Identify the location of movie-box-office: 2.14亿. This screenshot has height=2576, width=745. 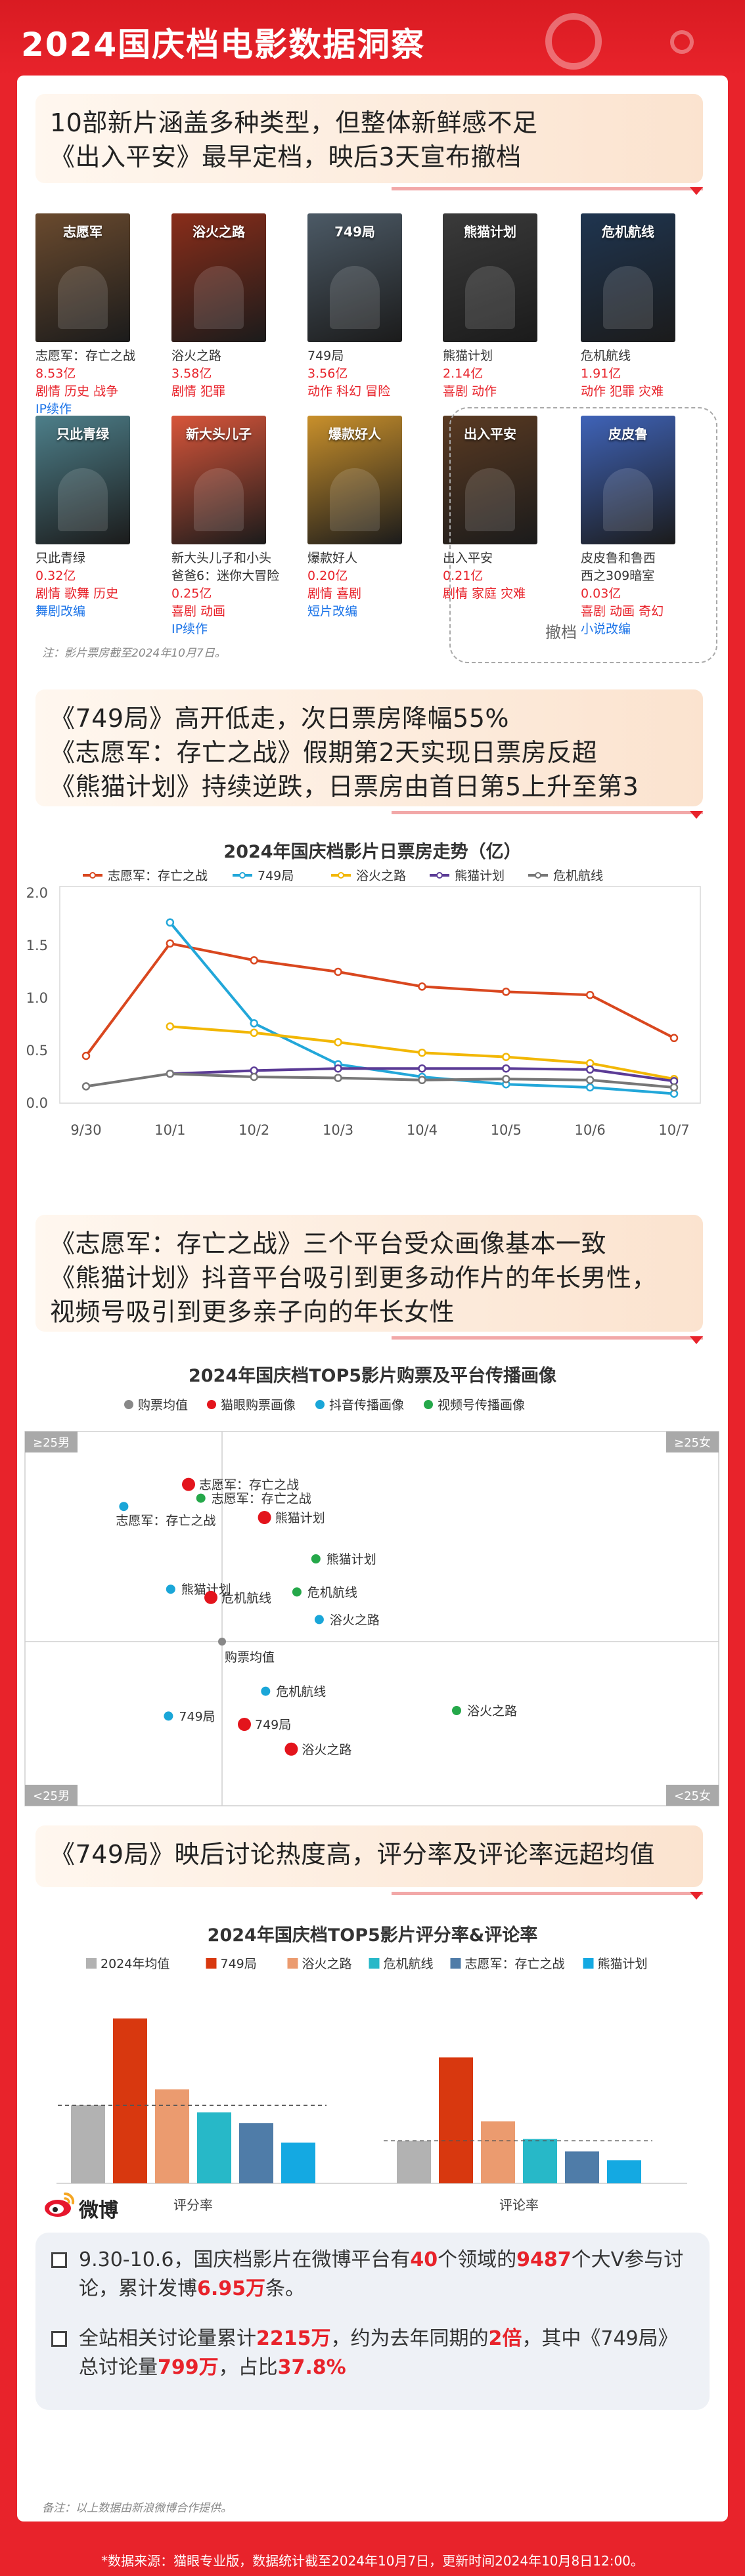
(463, 374).